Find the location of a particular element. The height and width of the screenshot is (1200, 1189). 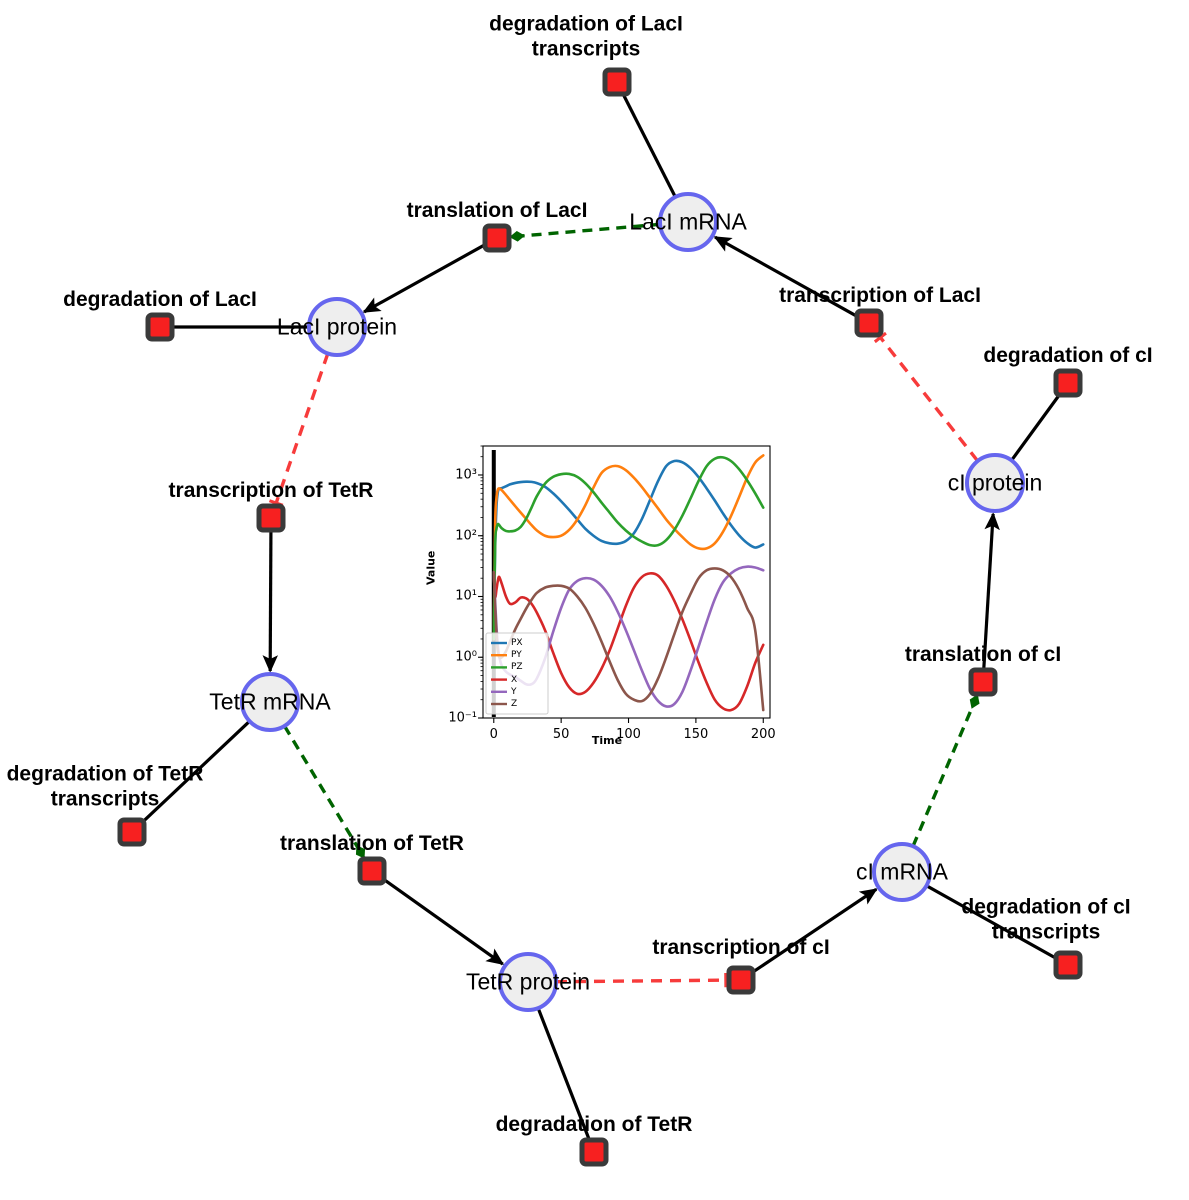

series-PX is located at coordinates (628, 550).